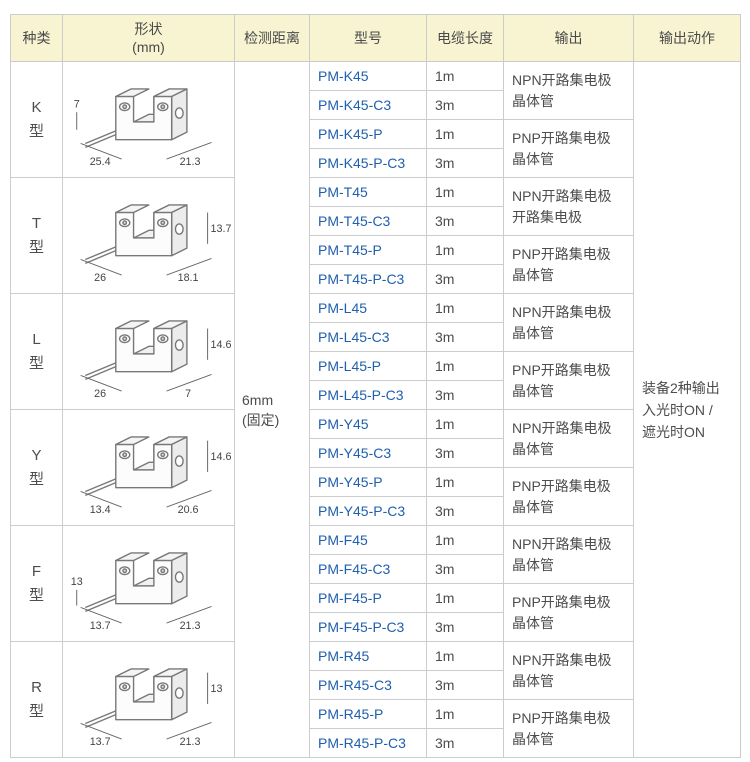 Image resolution: width=750 pixels, height=762 pixels. I want to click on model-link: PM-K45-C3, so click(355, 105).